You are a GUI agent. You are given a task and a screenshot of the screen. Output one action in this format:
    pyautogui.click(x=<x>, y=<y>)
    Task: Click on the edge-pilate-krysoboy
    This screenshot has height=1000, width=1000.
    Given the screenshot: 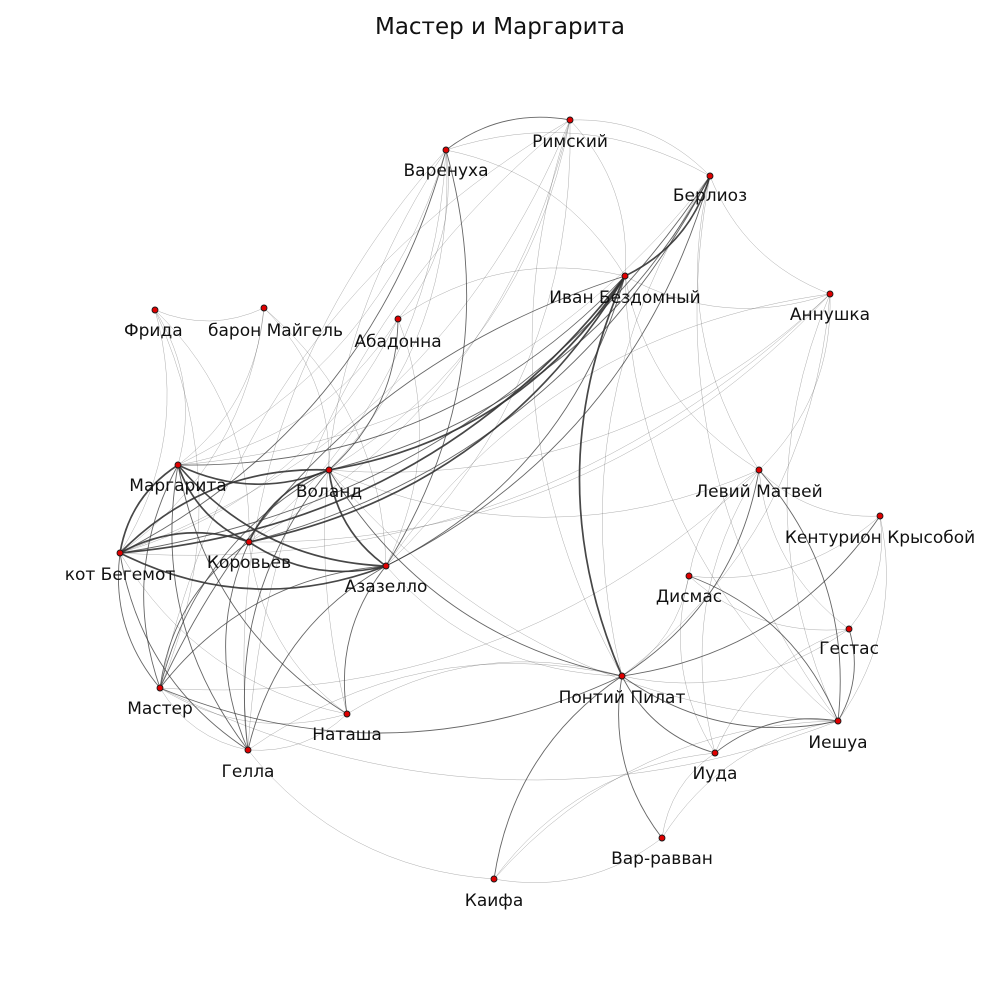 What is the action you would take?
    pyautogui.click(x=751, y=596)
    